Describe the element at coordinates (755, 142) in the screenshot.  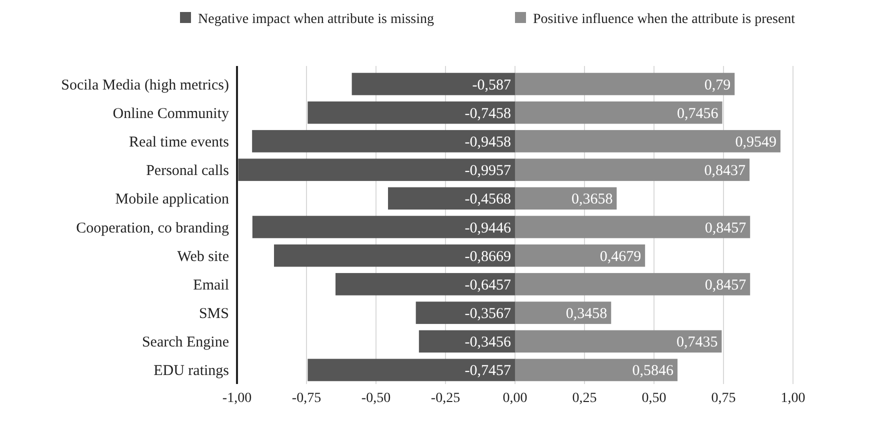
I see `data-label: 0,9549` at that location.